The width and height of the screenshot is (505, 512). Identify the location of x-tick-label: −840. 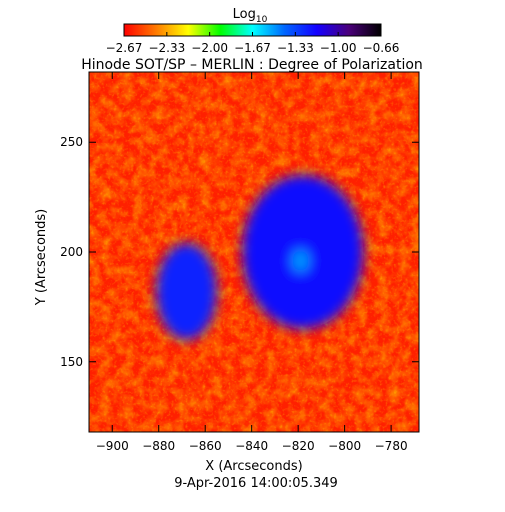
(251, 446).